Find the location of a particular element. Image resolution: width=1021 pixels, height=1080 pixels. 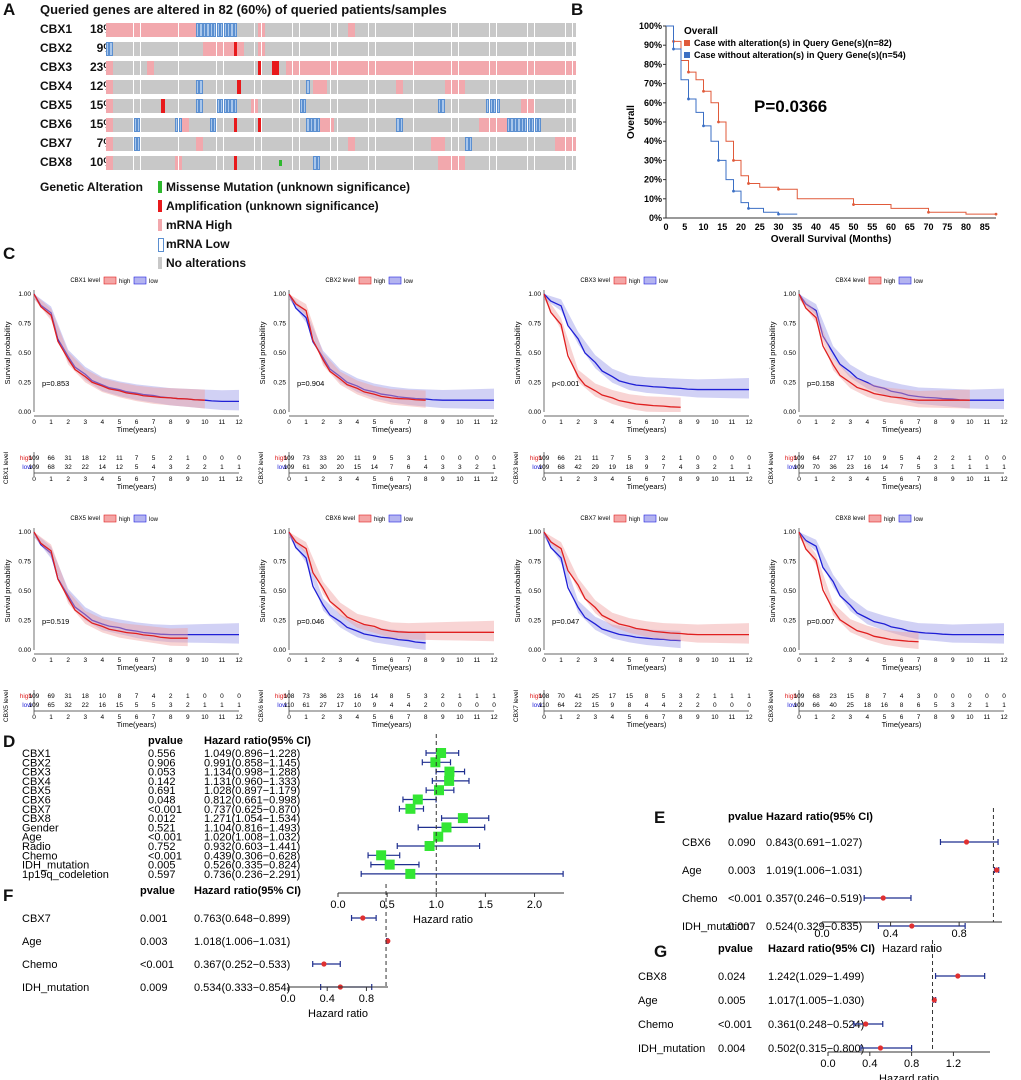

risk-x-tick: 5 is located at coordinates (120, 717).